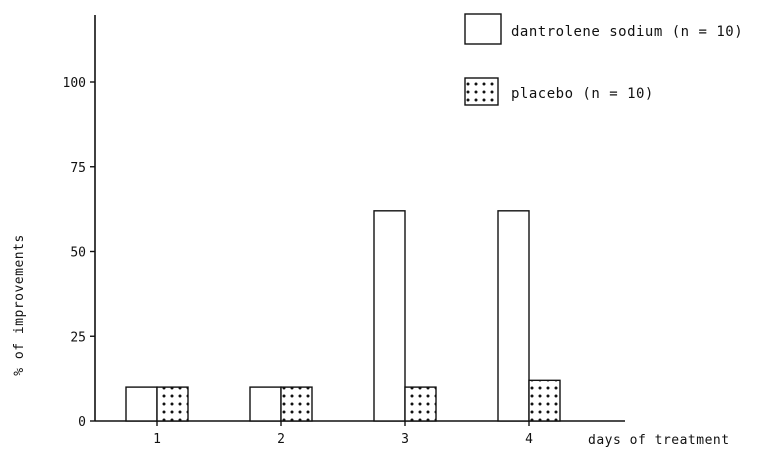 Image resolution: width=784 pixels, height=449 pixels. Describe the element at coordinates (582, 94) in the screenshot. I see `legend-label-placebo: placebo (n = 10)` at that location.